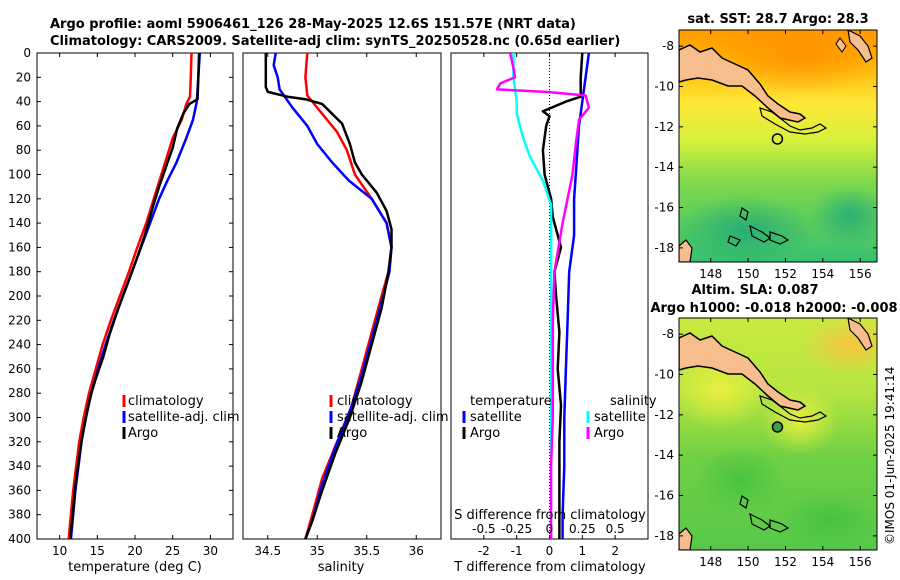  Describe the element at coordinates (341, 567) in the screenshot. I see `salinity-xlabel: salinity` at that location.